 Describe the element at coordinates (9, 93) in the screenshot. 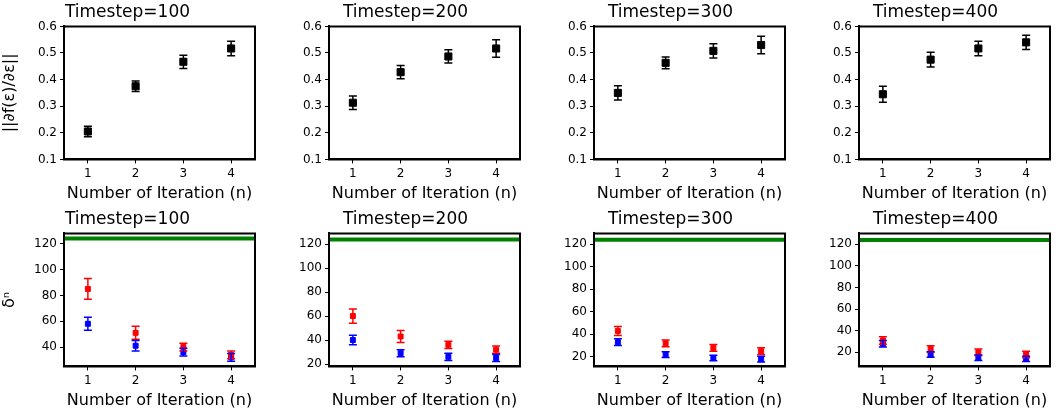

I see `y-axis-title: ||∂f(ε)/∂ε||` at that location.